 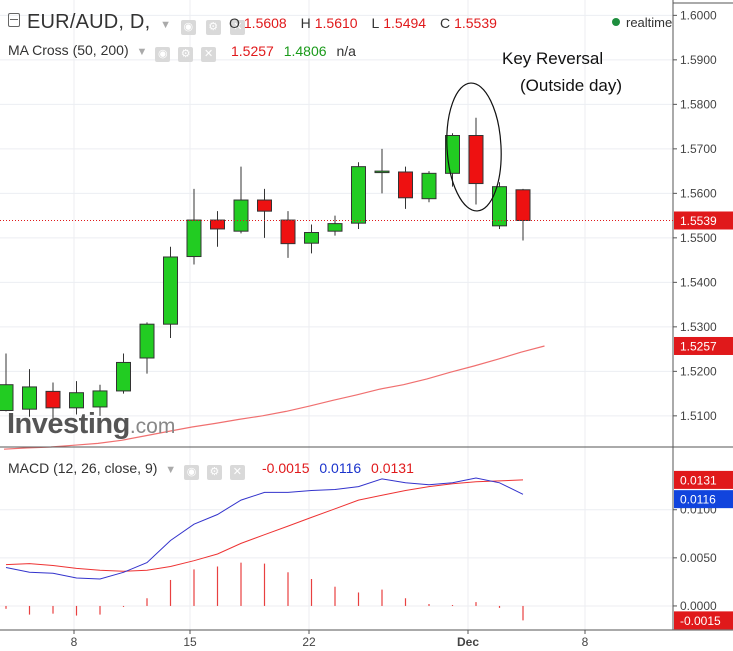 I want to click on macd-values: -0.0015 0.0116 0.0131, so click(x=338, y=468).